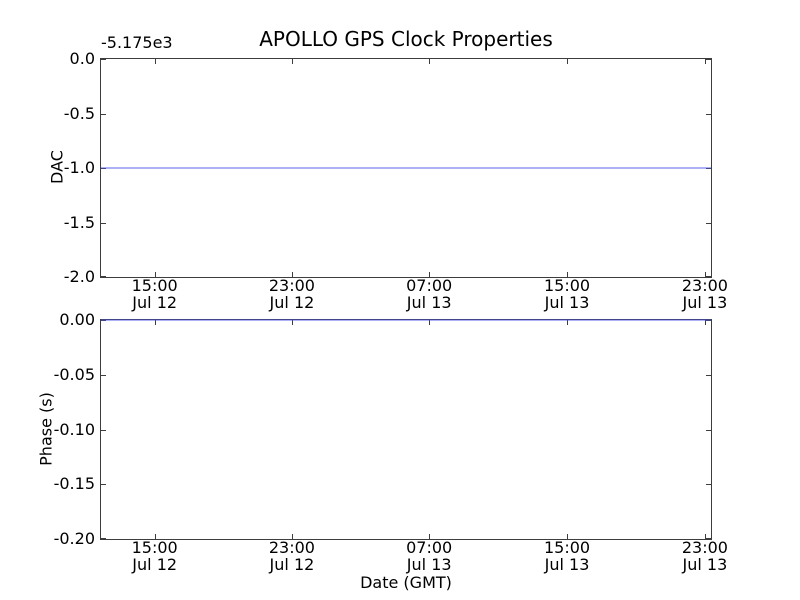  What do you see at coordinates (137, 42) in the screenshot?
I see `y-axis-offset-text: -5.175e3` at bounding box center [137, 42].